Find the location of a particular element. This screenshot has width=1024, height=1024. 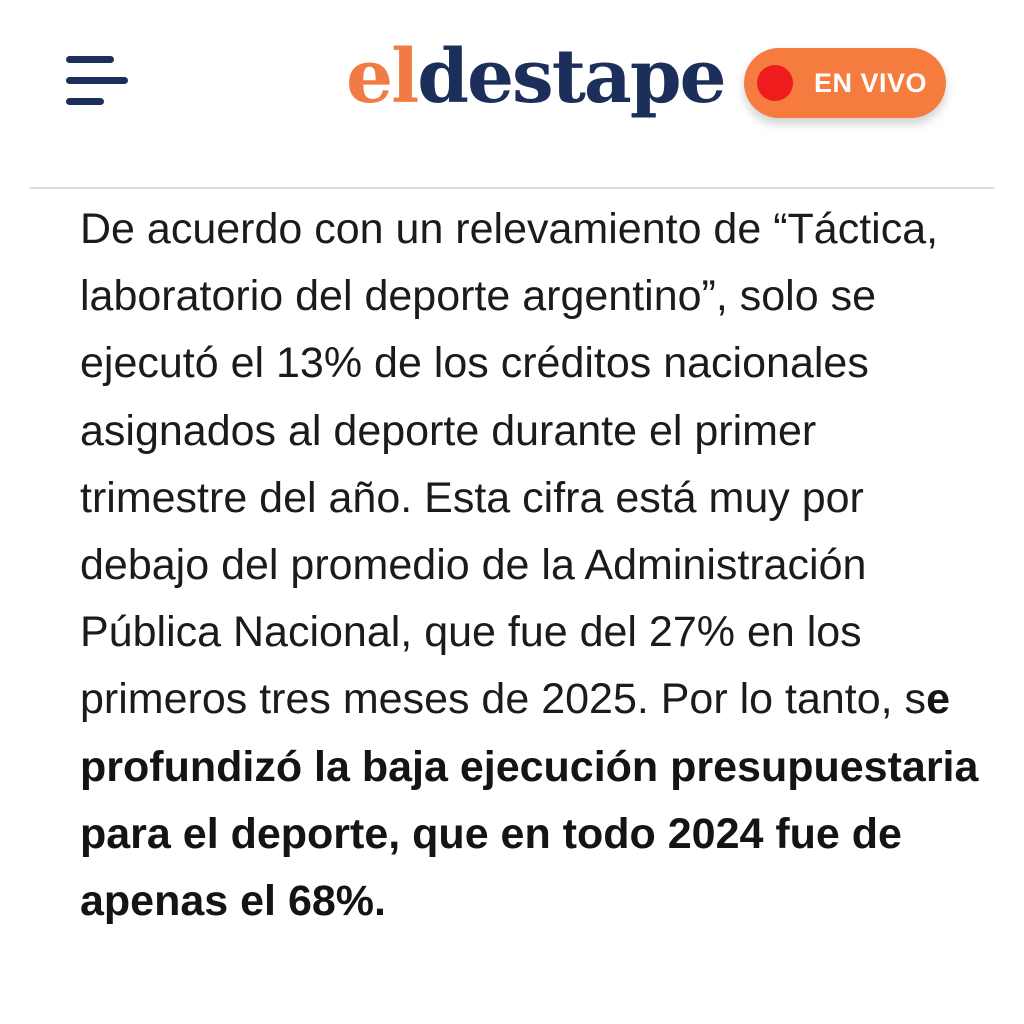

live-button: EN VIVO is located at coordinates (845, 83).